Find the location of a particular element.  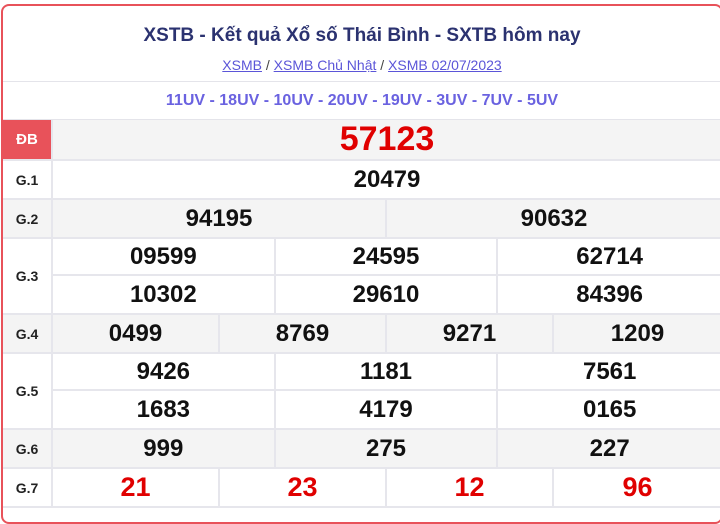

prize-label: G.7 is located at coordinates (28, 487).